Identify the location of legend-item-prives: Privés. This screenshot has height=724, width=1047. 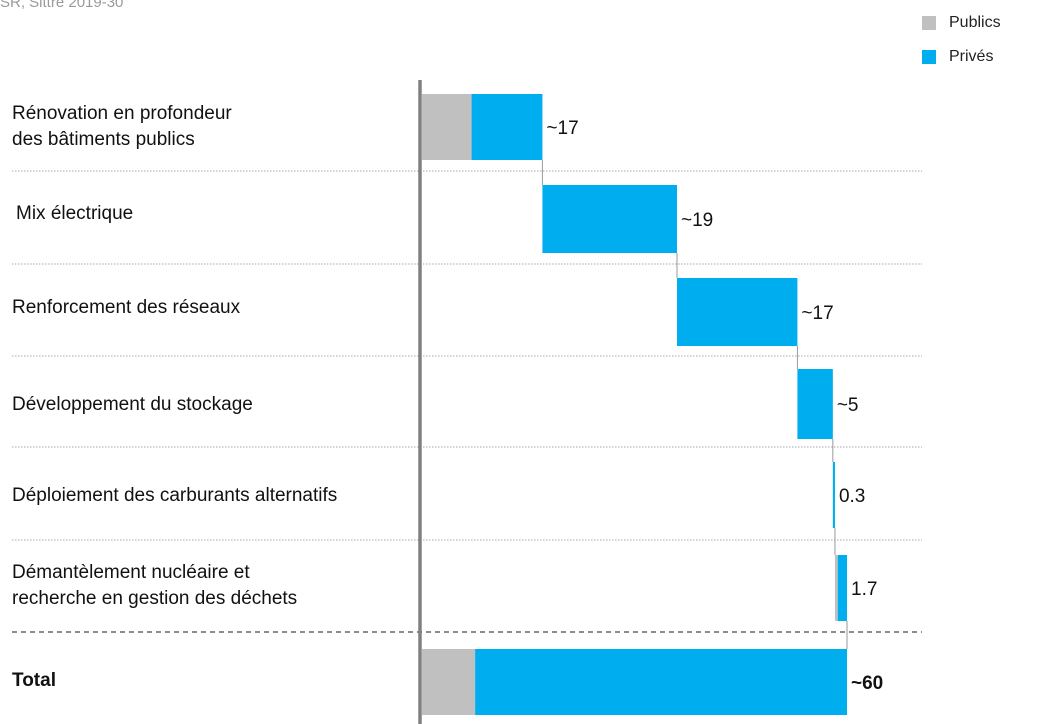
(961, 57).